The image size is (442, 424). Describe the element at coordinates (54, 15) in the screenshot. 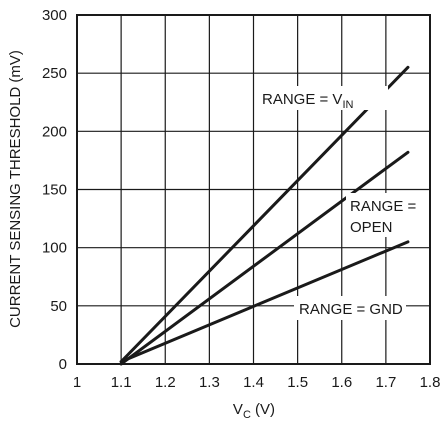

I see `y-tick-label: 300` at that location.